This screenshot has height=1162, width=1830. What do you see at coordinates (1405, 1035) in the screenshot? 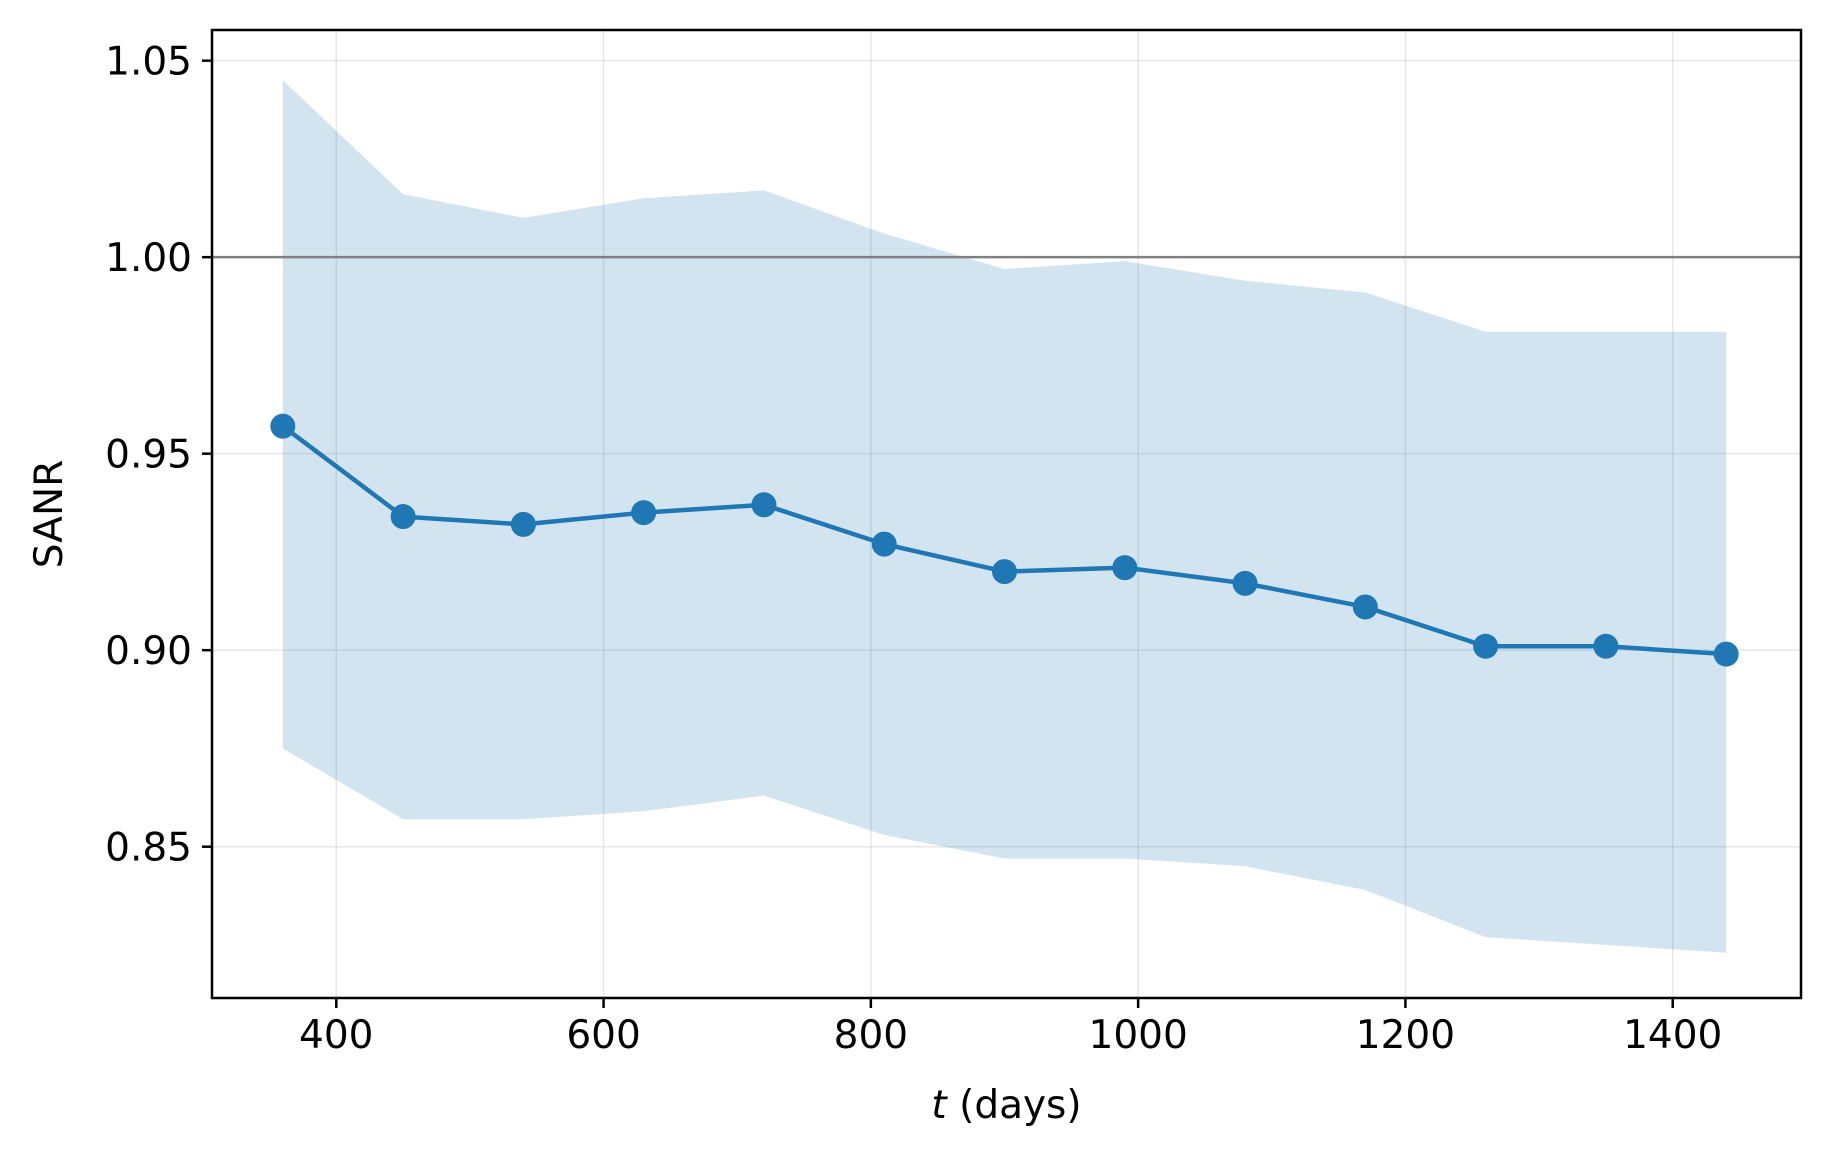
I see `x-tick-label: 1200` at bounding box center [1405, 1035].